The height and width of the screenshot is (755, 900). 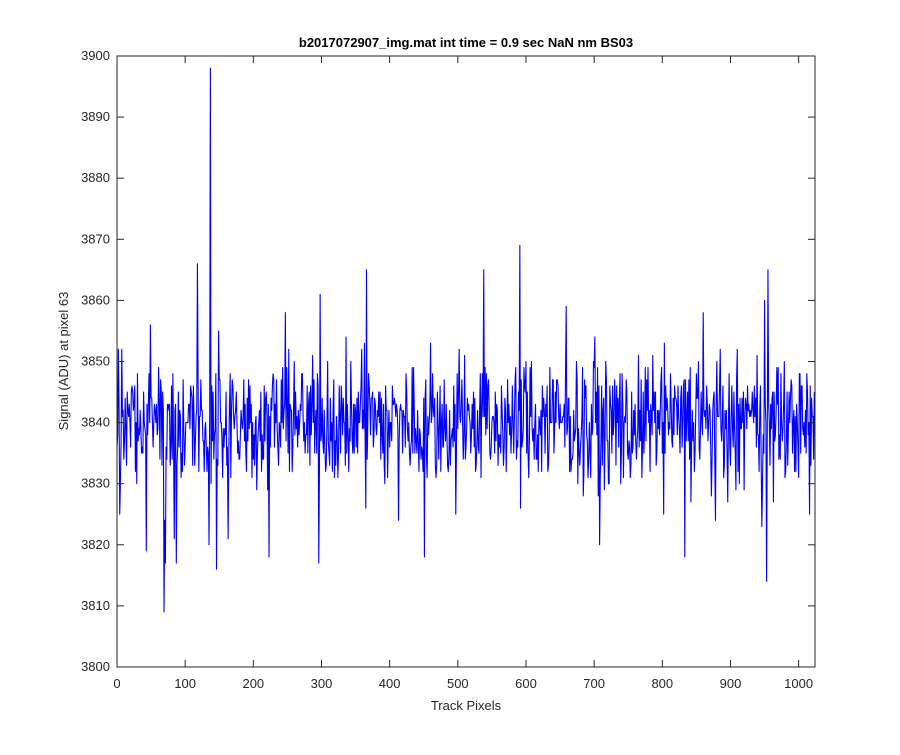 I want to click on y-tick-label: 3860, so click(x=95, y=299).